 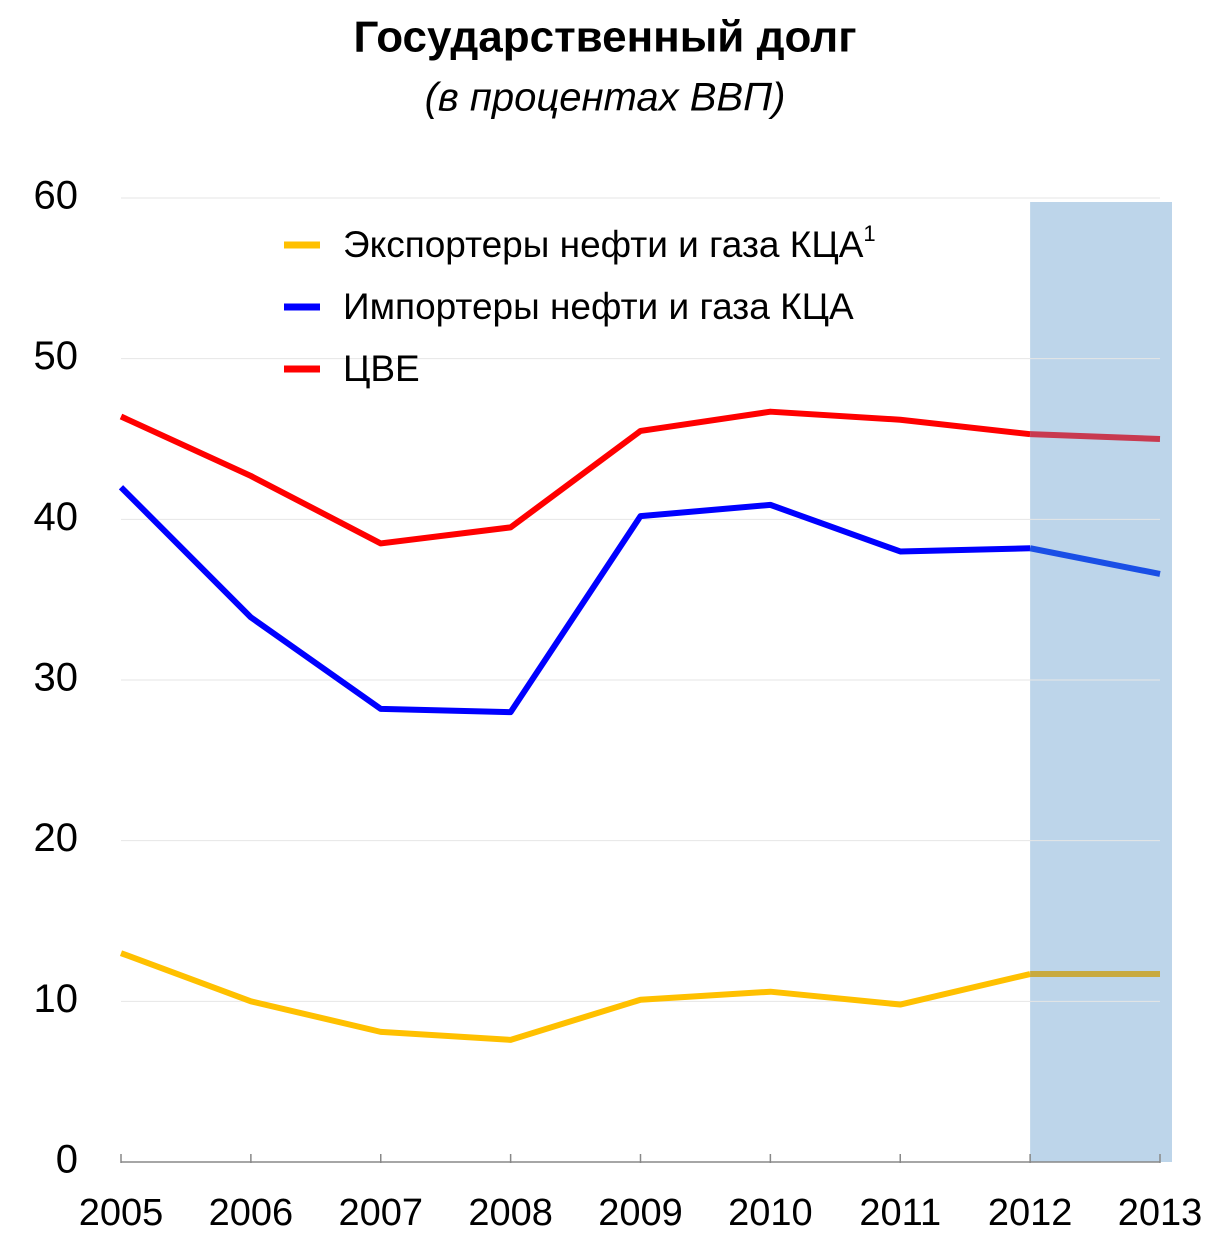 I want to click on legend-text: Экспортеры нефти и газа КЦА, so click(x=603, y=244).